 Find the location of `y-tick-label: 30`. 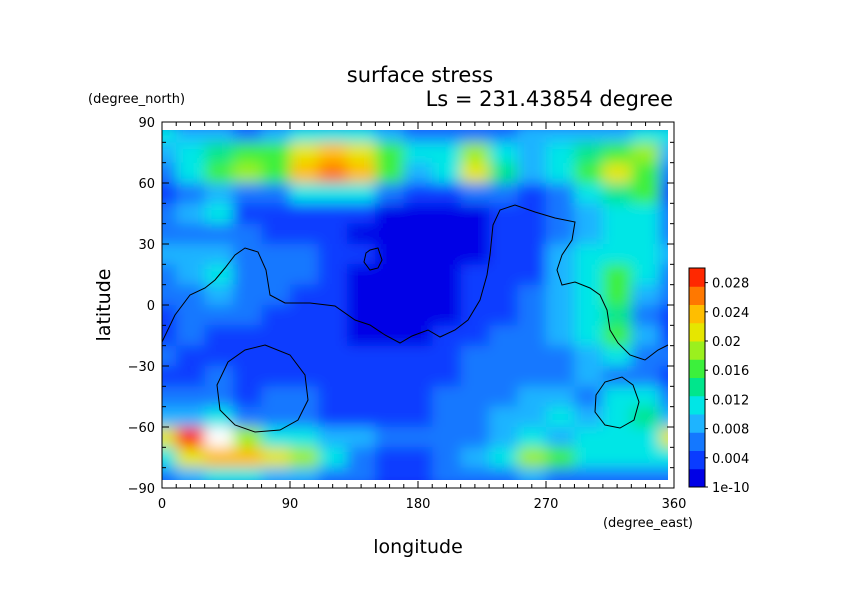

y-tick-label: 30 is located at coordinates (146, 245).